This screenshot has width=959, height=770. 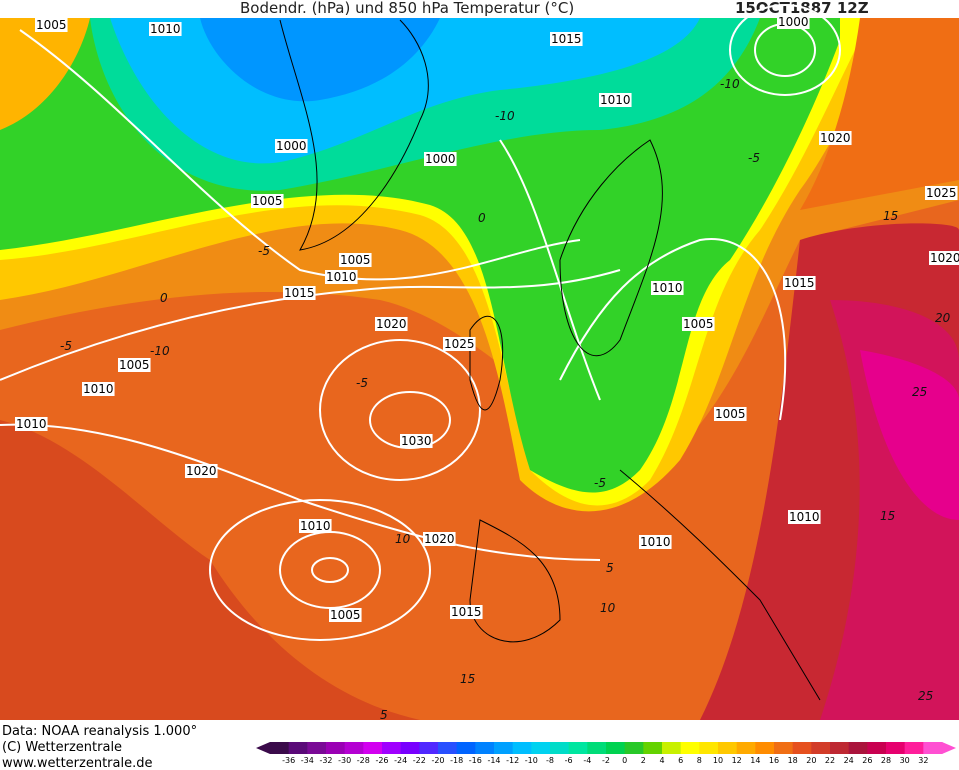 What do you see at coordinates (849, 760) in the screenshot?
I see `colorbar-label: 24` at bounding box center [849, 760].